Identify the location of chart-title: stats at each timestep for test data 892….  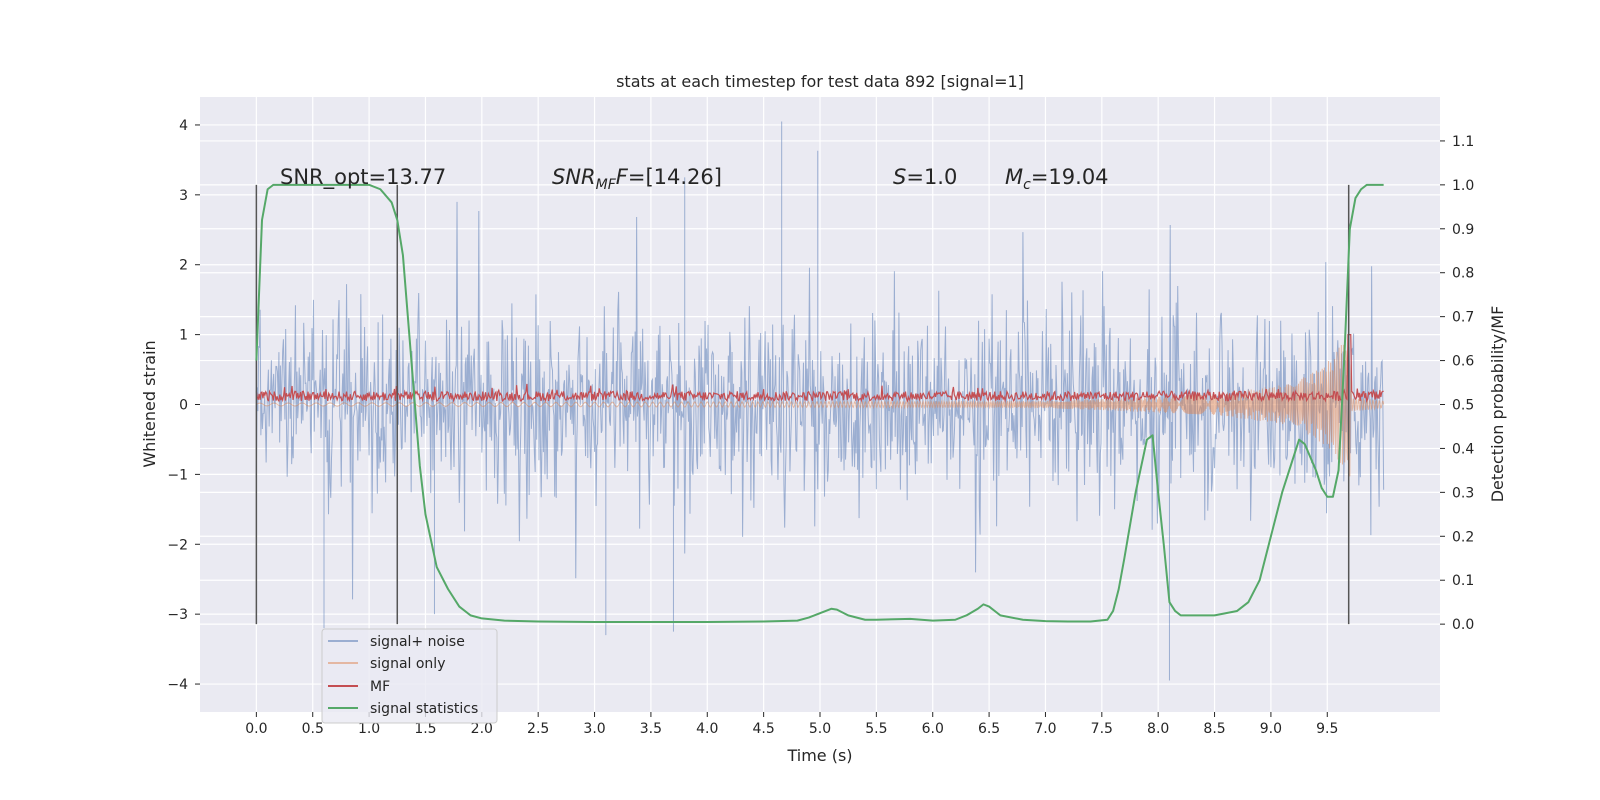
(820, 81).